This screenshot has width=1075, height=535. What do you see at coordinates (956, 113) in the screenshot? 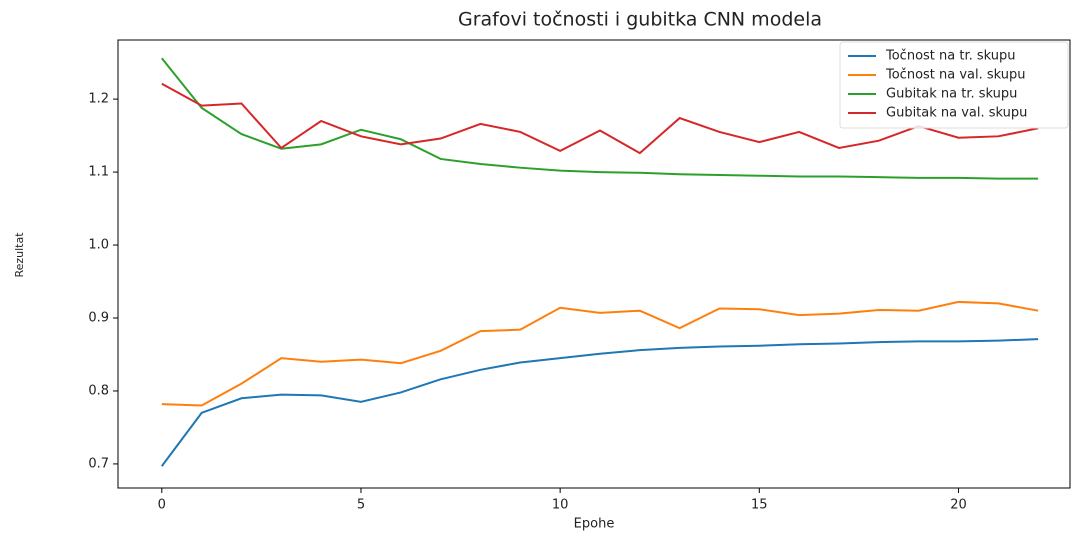
I see `legend-label: Gubitak na val. skupu` at bounding box center [956, 113].